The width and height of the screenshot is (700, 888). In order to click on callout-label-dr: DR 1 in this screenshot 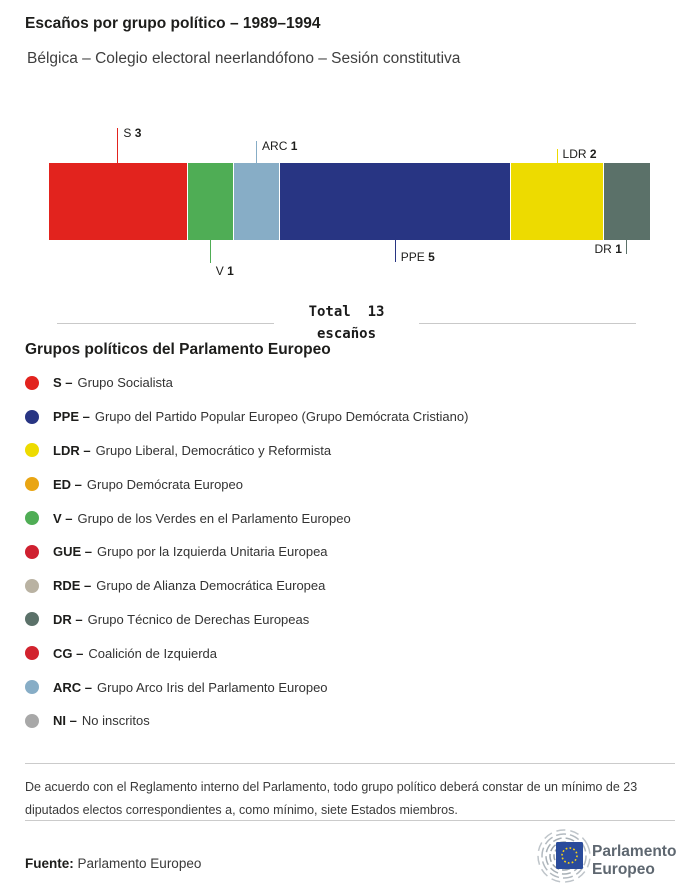, I will do `click(608, 249)`.